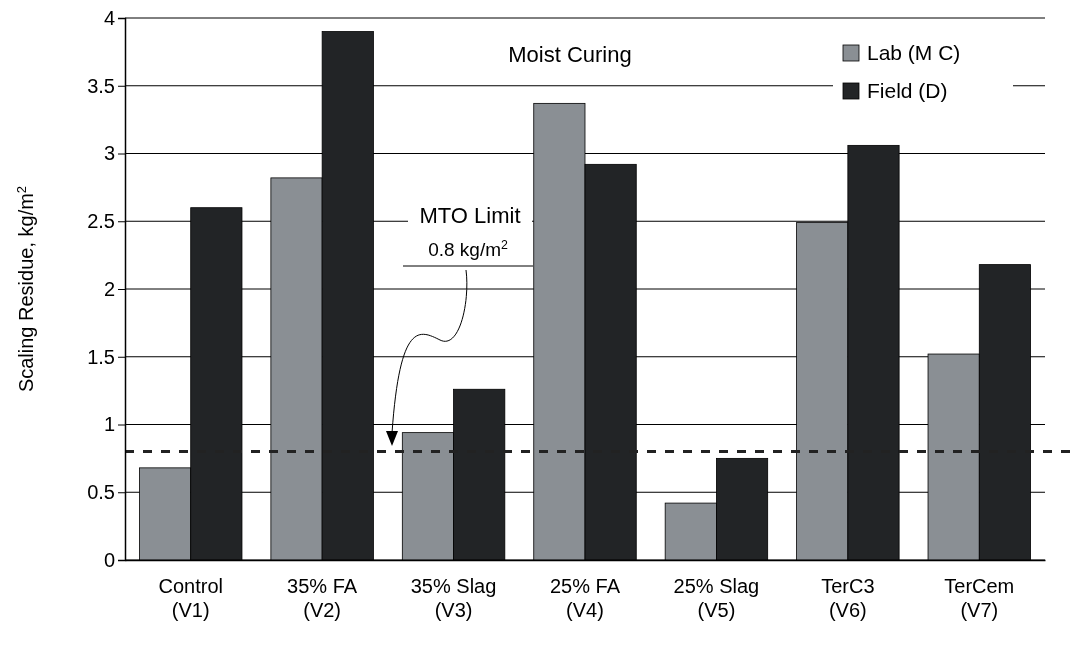  I want to click on y-tick-label: 1.5, so click(101, 356).